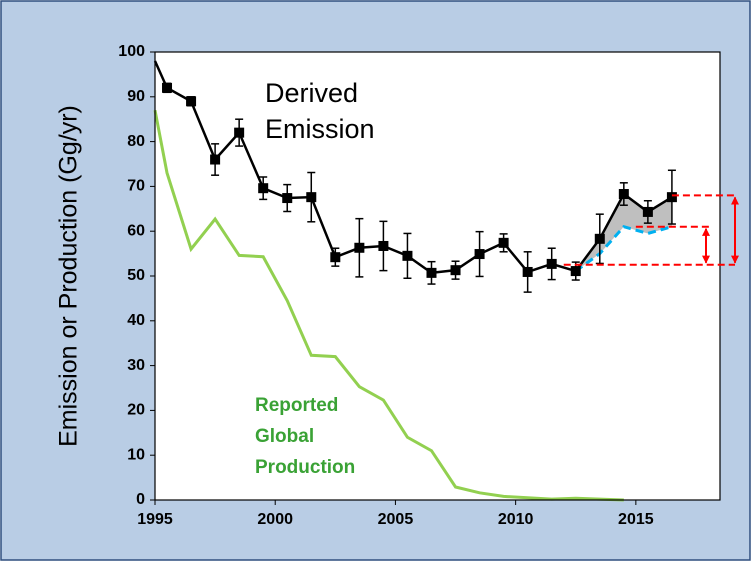 This screenshot has width=751, height=561. Describe the element at coordinates (623, 249) in the screenshot. I see `series-line` at that location.